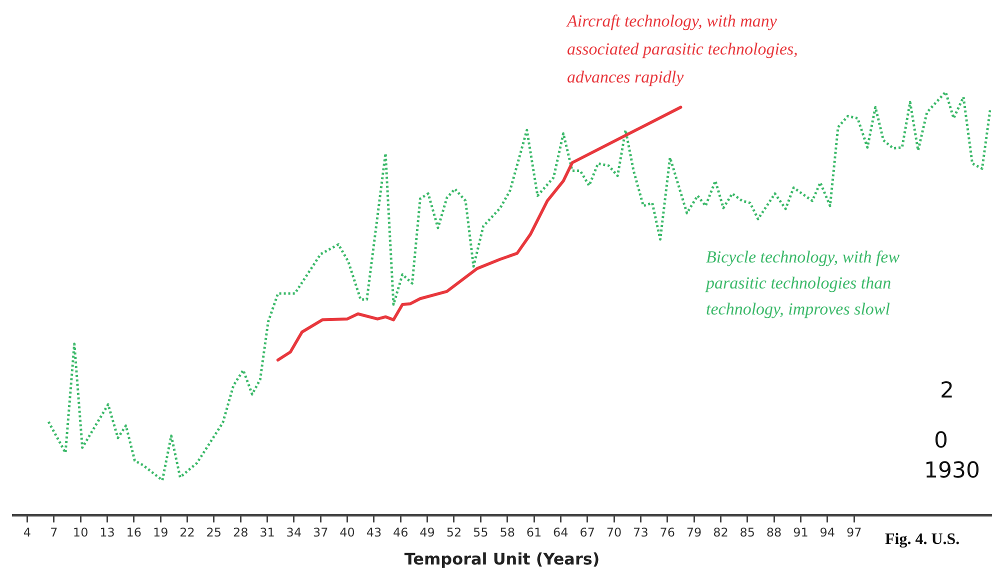  I want to click on x-tick-label: 40, so click(347, 533).